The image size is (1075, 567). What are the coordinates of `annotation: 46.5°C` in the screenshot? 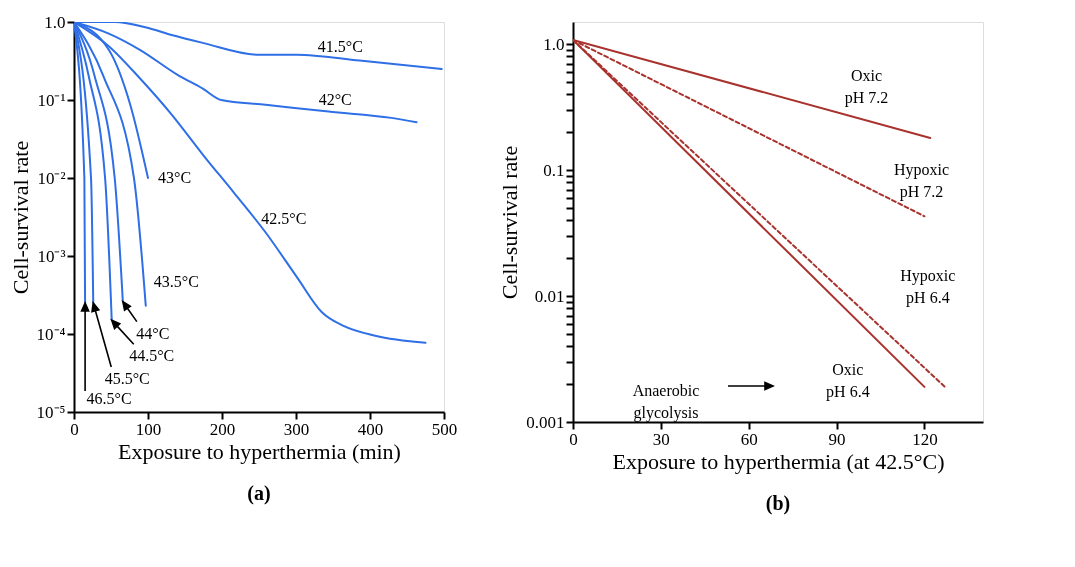 It's located at (109, 398).